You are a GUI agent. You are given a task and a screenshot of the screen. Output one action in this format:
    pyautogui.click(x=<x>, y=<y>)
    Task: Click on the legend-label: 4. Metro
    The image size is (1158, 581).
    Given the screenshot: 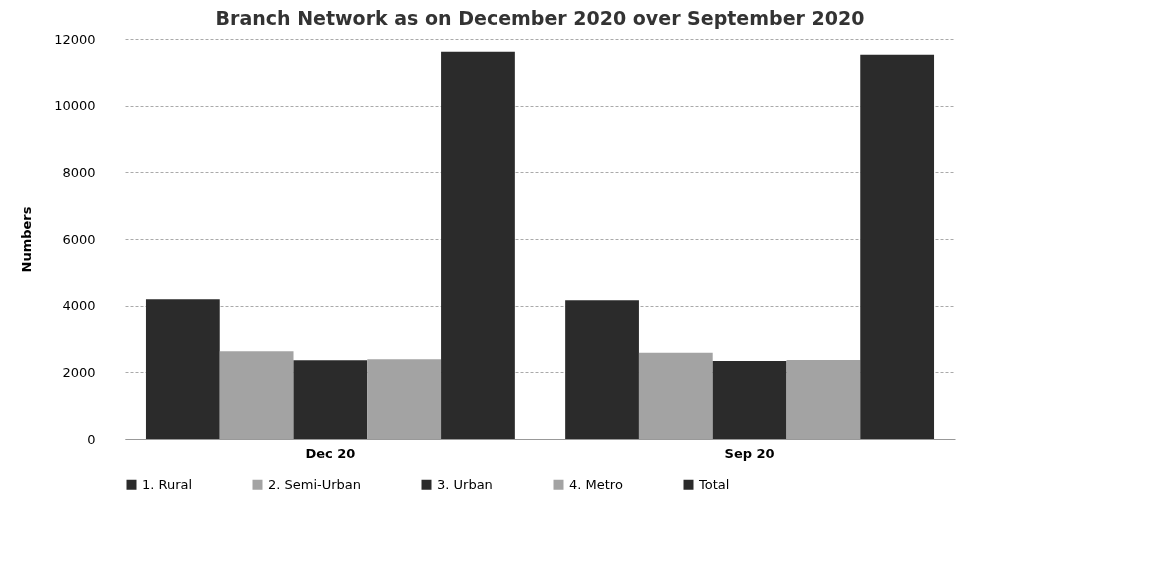 What is the action you would take?
    pyautogui.click(x=596, y=484)
    